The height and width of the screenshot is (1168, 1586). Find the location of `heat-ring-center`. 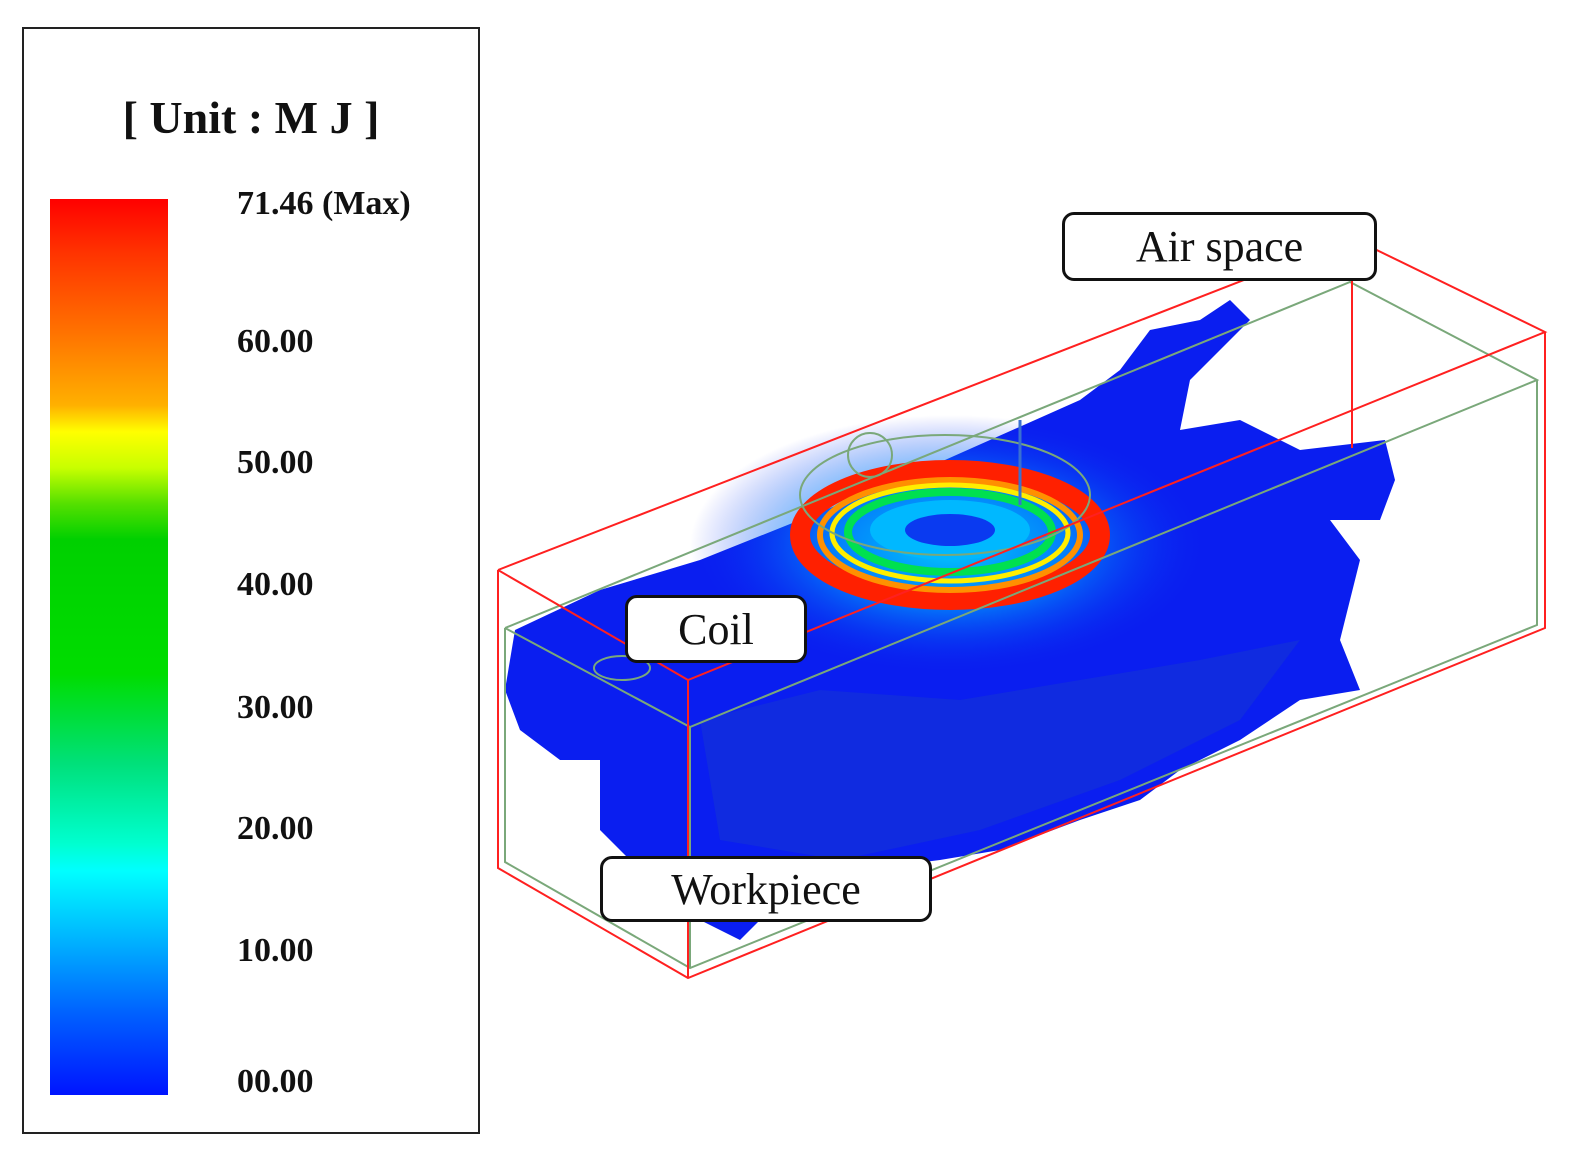

heat-ring-center is located at coordinates (950, 530).